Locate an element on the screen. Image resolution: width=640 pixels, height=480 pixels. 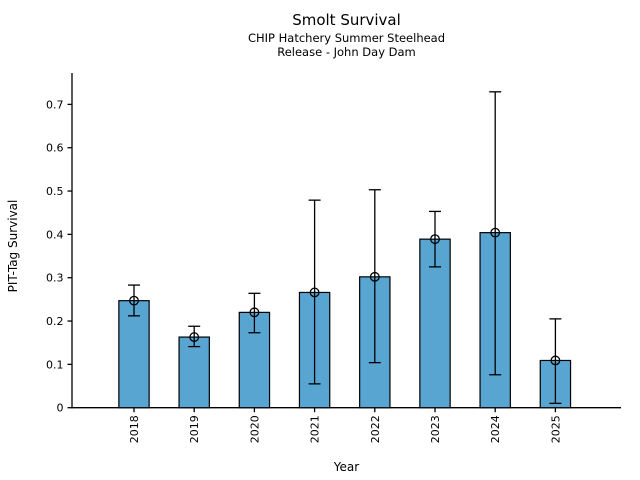
y-tick-label-0.7: 0.7 is located at coordinates (55, 104).